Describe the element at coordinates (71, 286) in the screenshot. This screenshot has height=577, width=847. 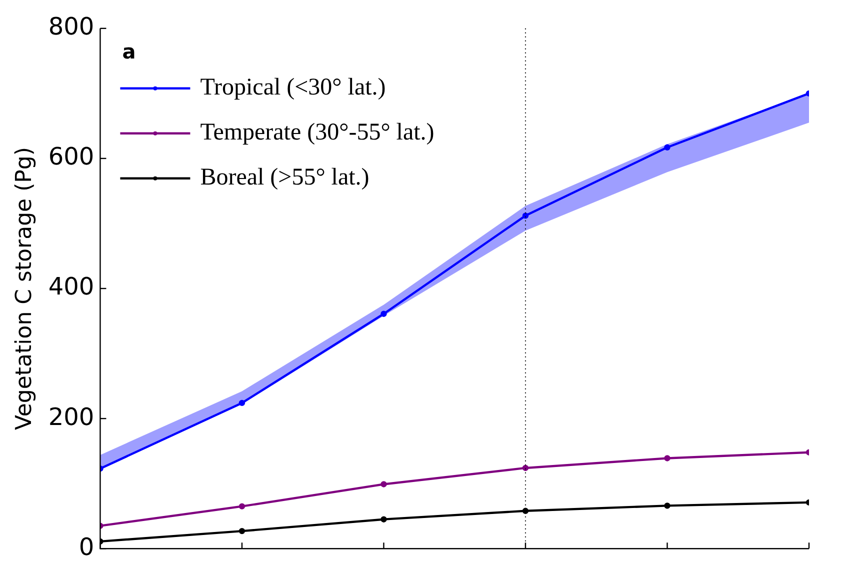
I see `y-tick-label: 400` at that location.